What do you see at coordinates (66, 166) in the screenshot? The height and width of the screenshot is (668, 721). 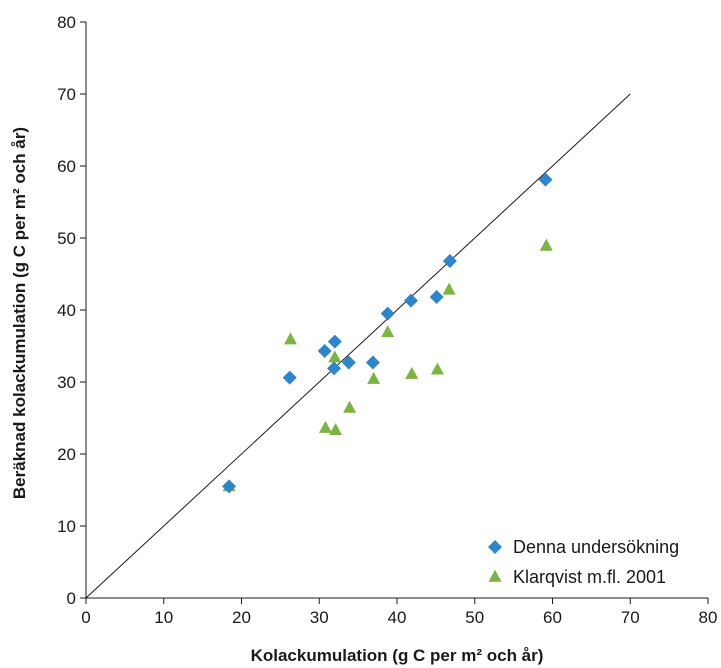 I see `y-tick-label: 60` at bounding box center [66, 166].